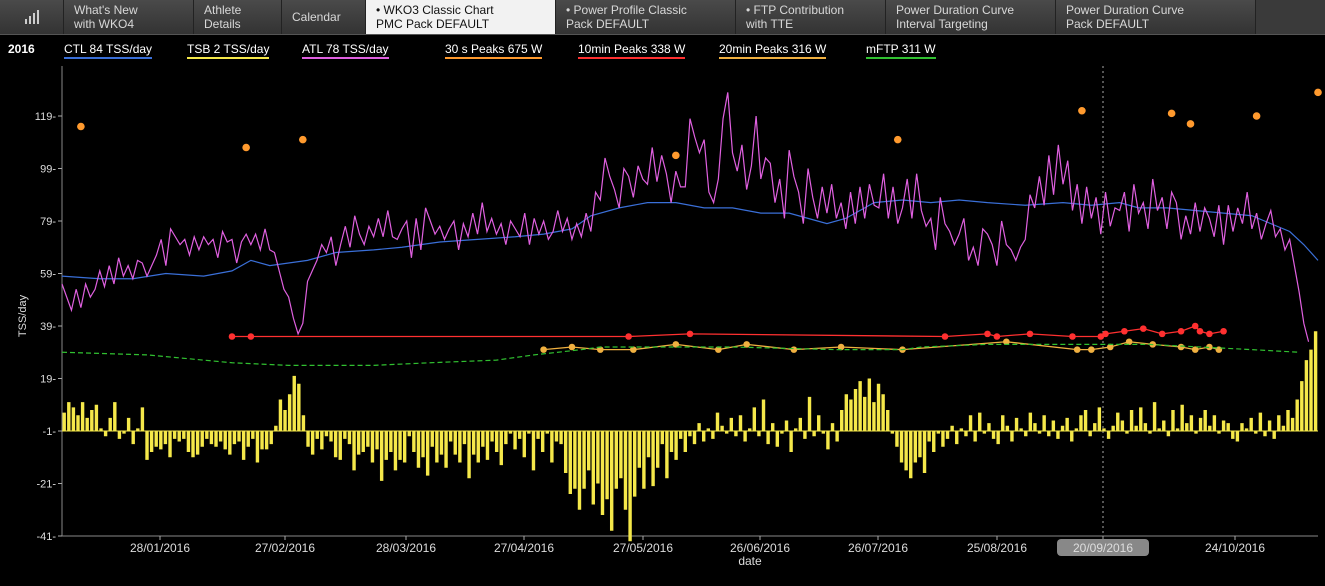 The image size is (1325, 586). What do you see at coordinates (32, 17) in the screenshot?
I see `tab-icon` at bounding box center [32, 17].